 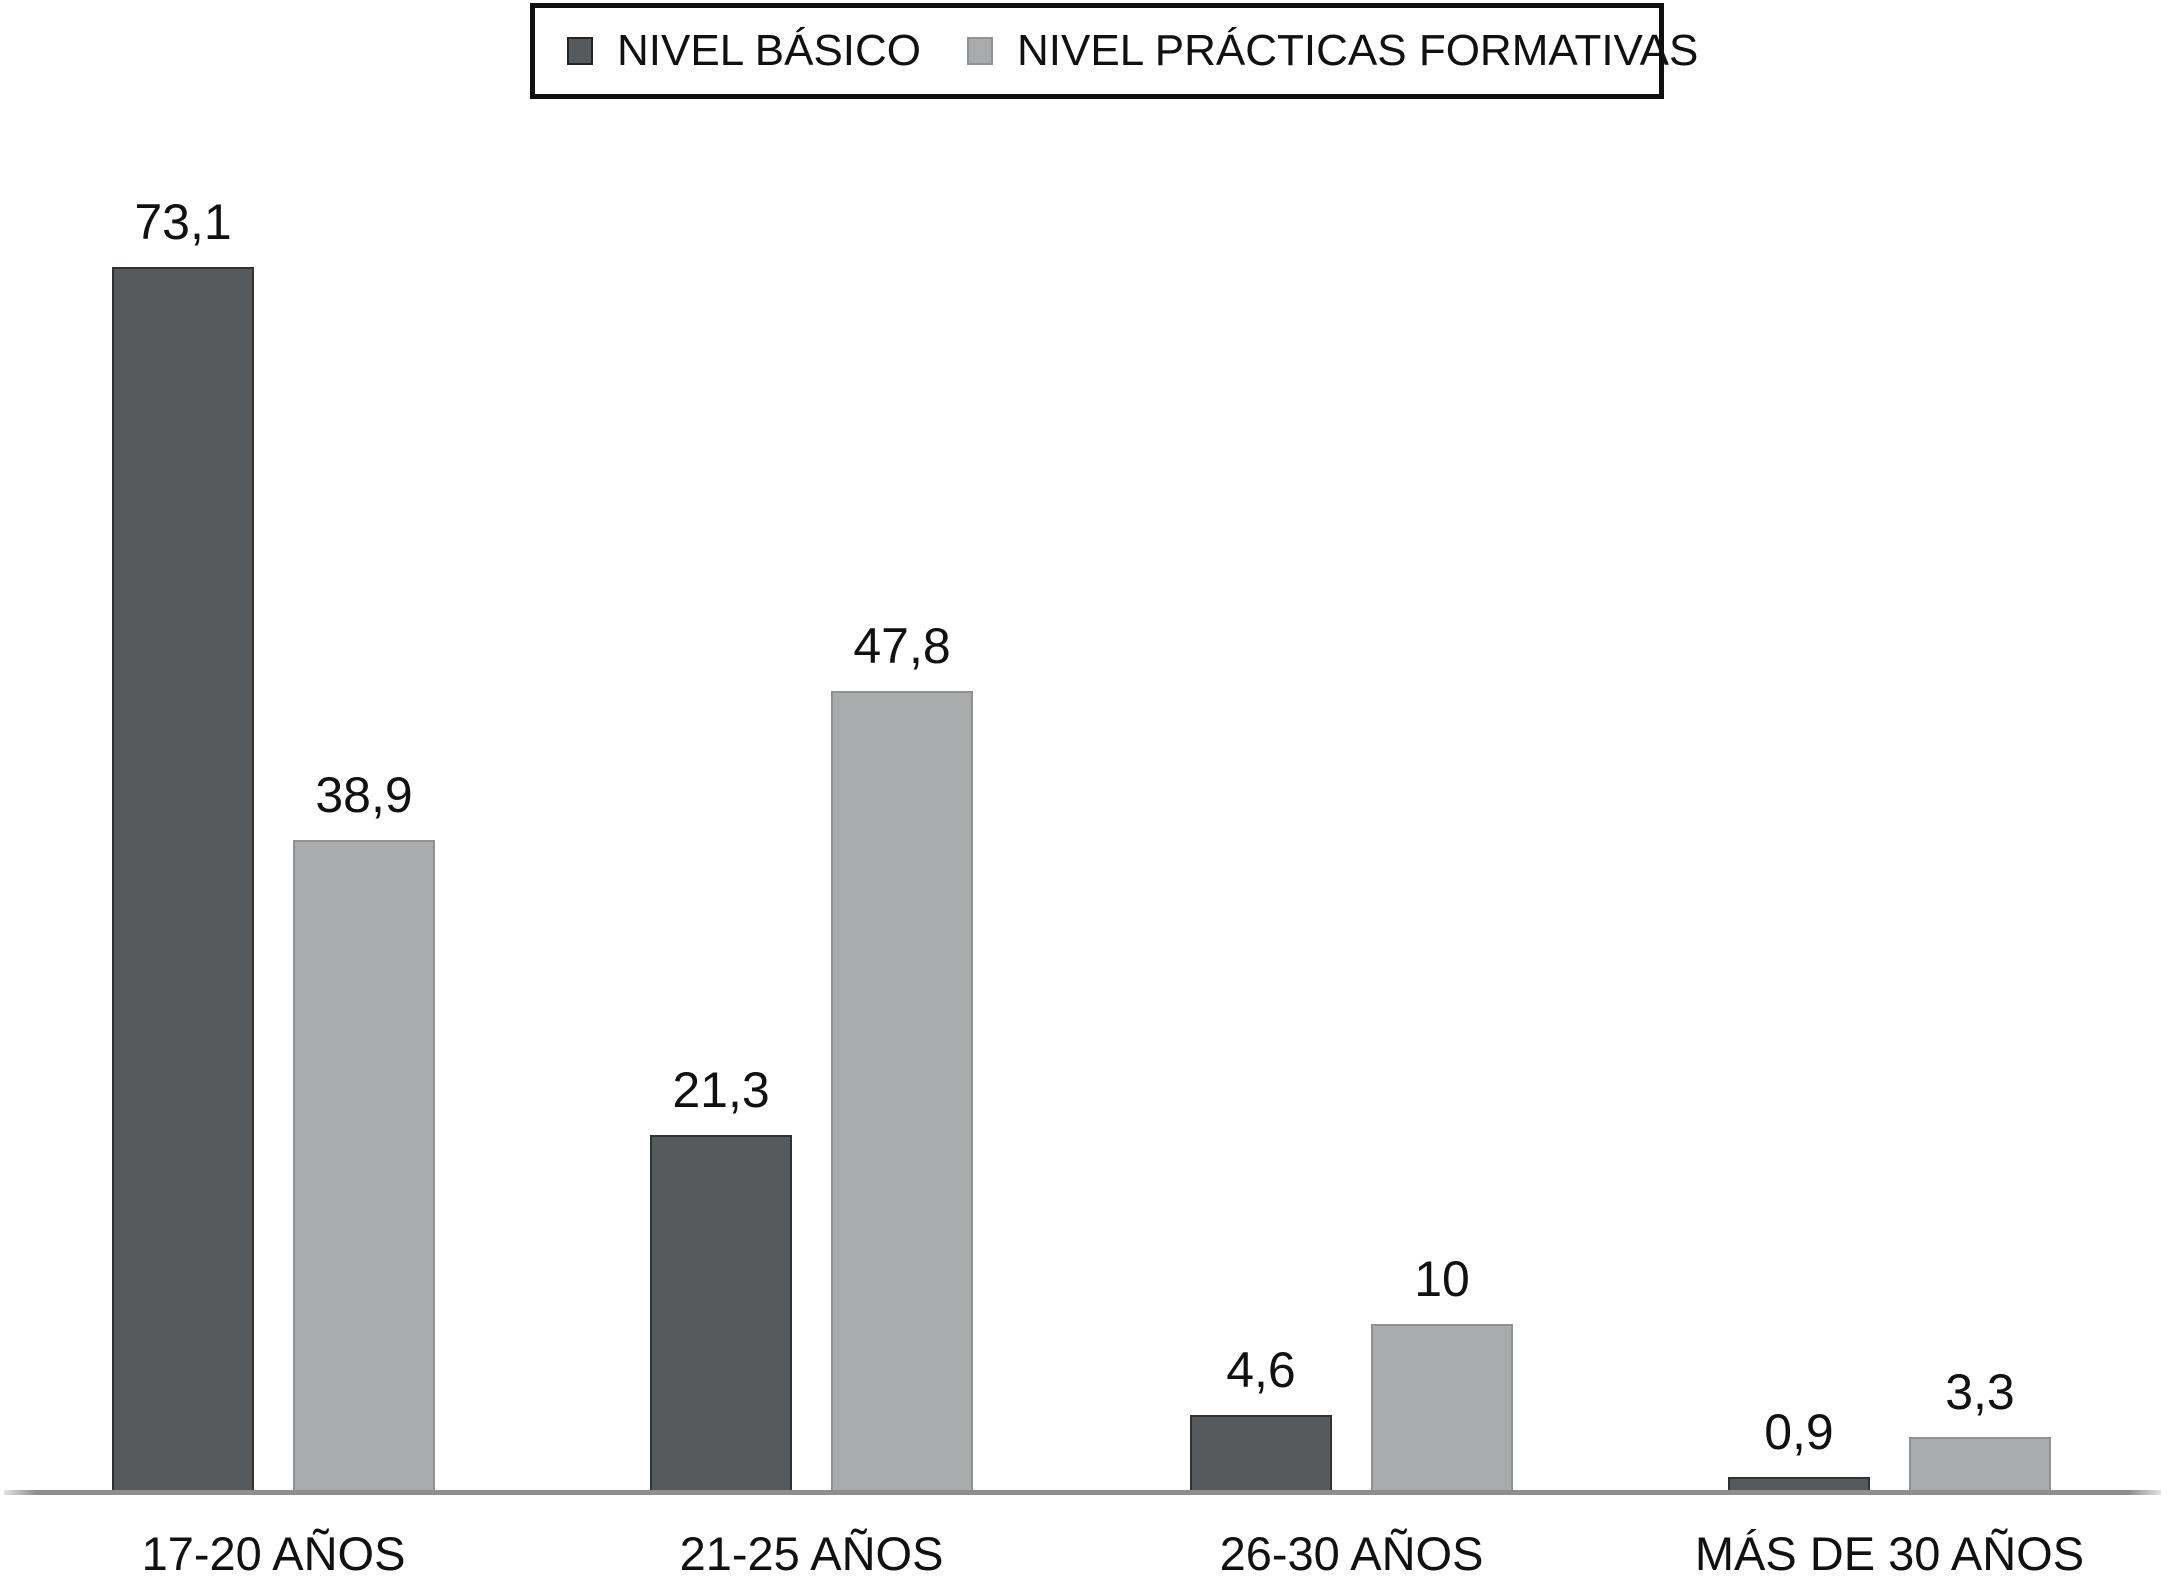 I want to click on bar-nivel-basico-17-20-anos, so click(x=183, y=879).